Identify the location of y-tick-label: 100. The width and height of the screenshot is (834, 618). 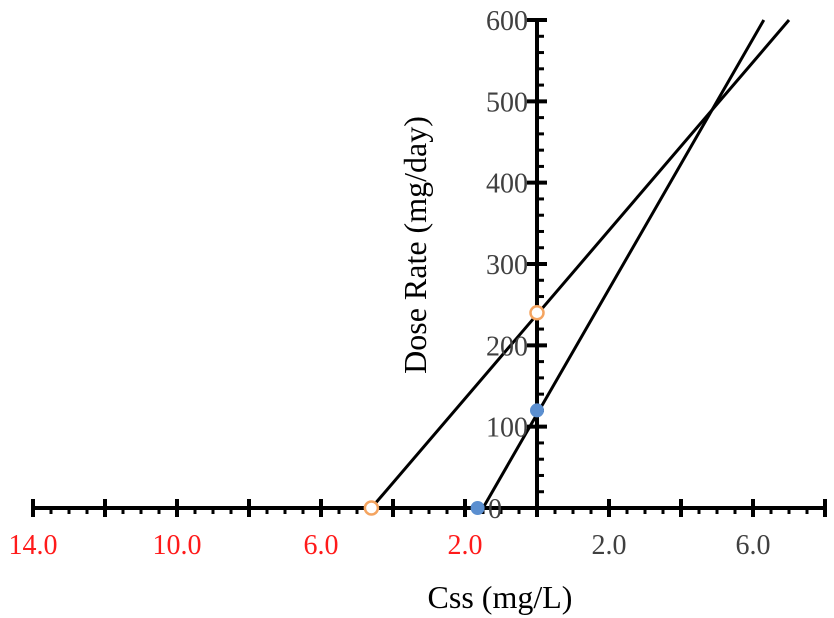
(507, 428).